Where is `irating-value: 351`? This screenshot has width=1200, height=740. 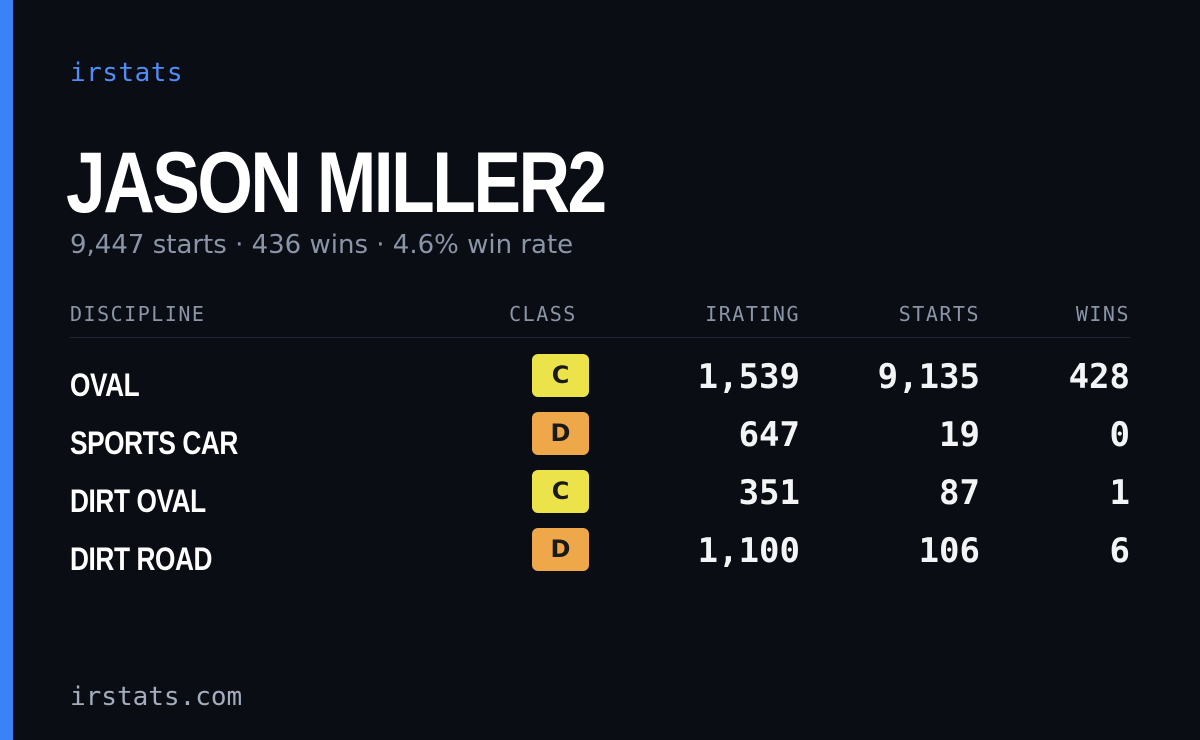 irating-value: 351 is located at coordinates (769, 493).